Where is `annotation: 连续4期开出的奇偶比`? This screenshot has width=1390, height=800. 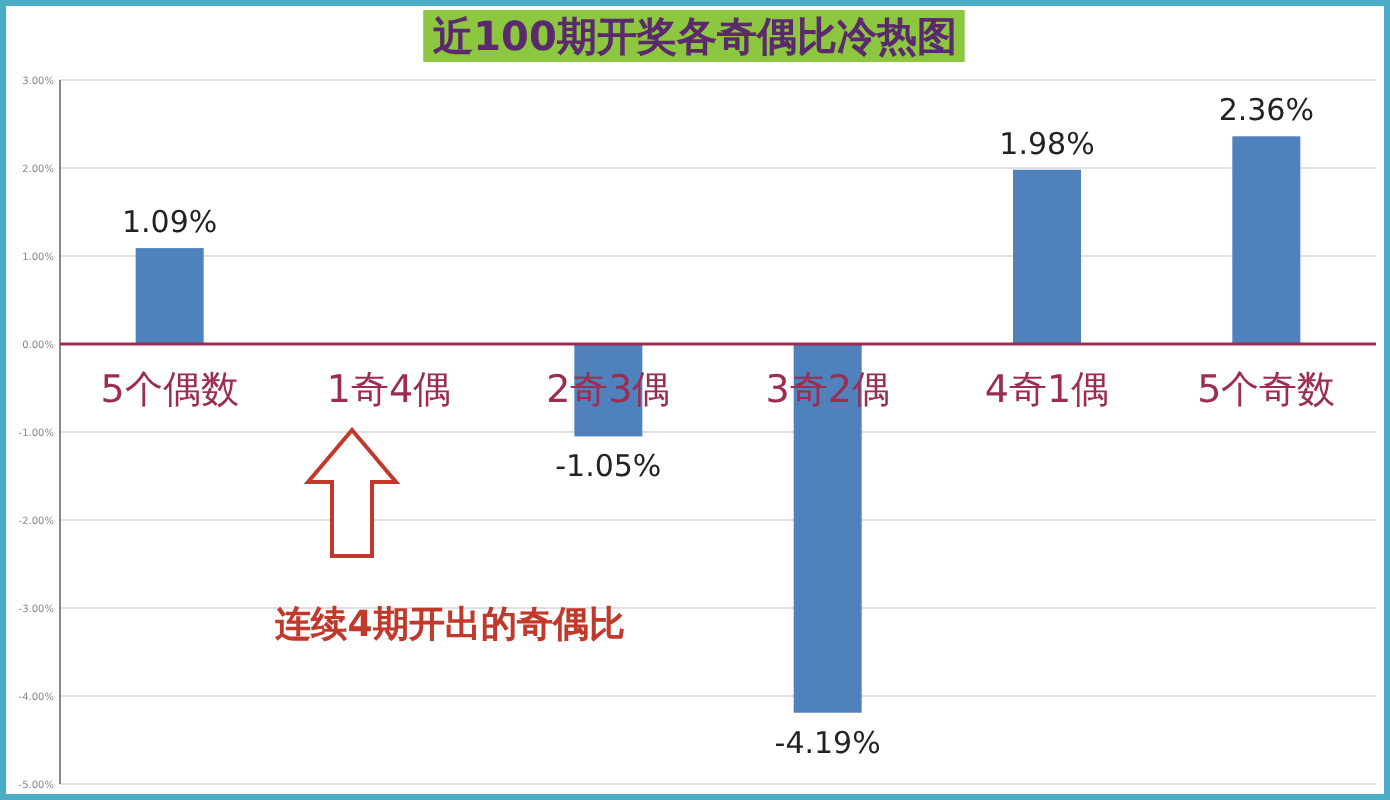
annotation: 连续4期开出的奇偶比 is located at coordinates (449, 625).